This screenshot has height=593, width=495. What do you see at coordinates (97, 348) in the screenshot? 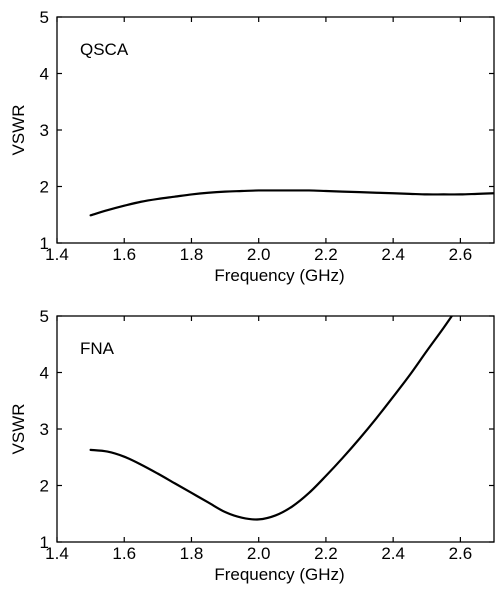
I see `panel-annotation: FNA` at bounding box center [97, 348].